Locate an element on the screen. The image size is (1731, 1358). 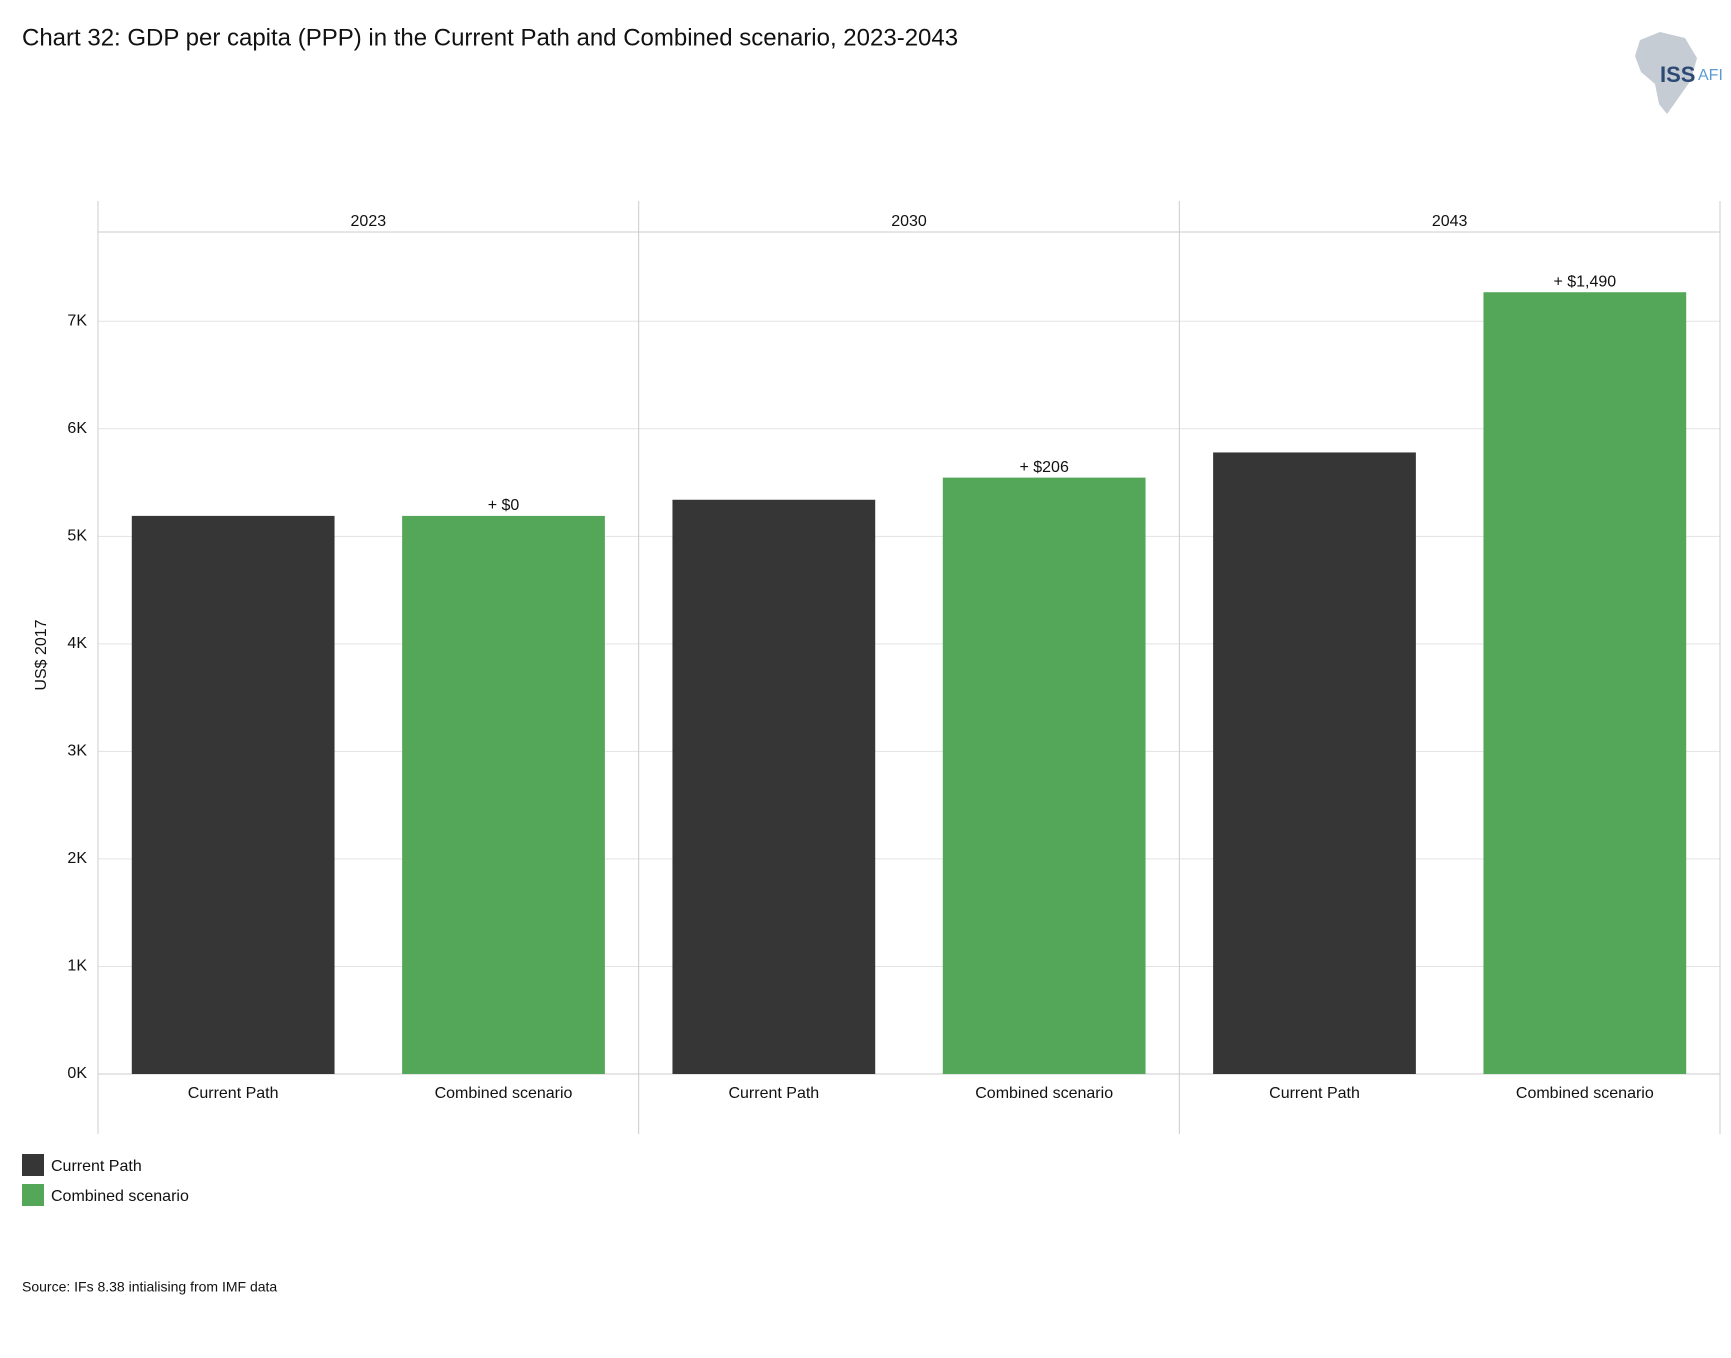
panel-label: 2023 is located at coordinates (369, 221).